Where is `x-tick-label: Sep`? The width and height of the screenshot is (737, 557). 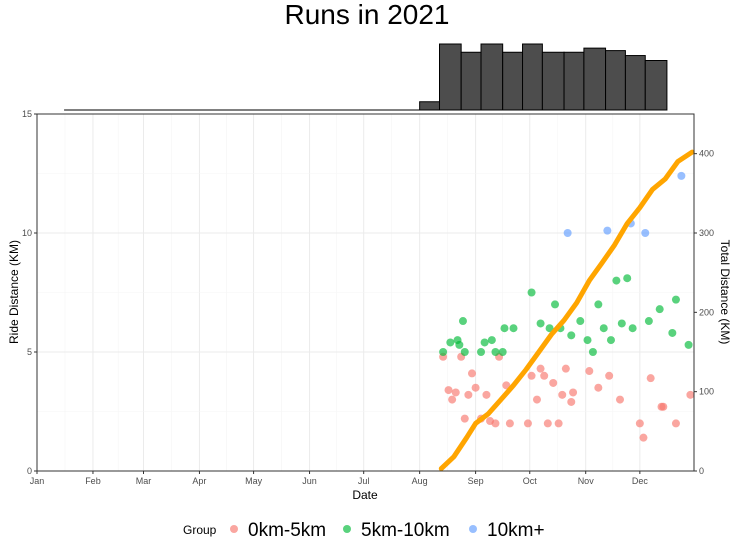
x-tick-label: Sep is located at coordinates (476, 481).